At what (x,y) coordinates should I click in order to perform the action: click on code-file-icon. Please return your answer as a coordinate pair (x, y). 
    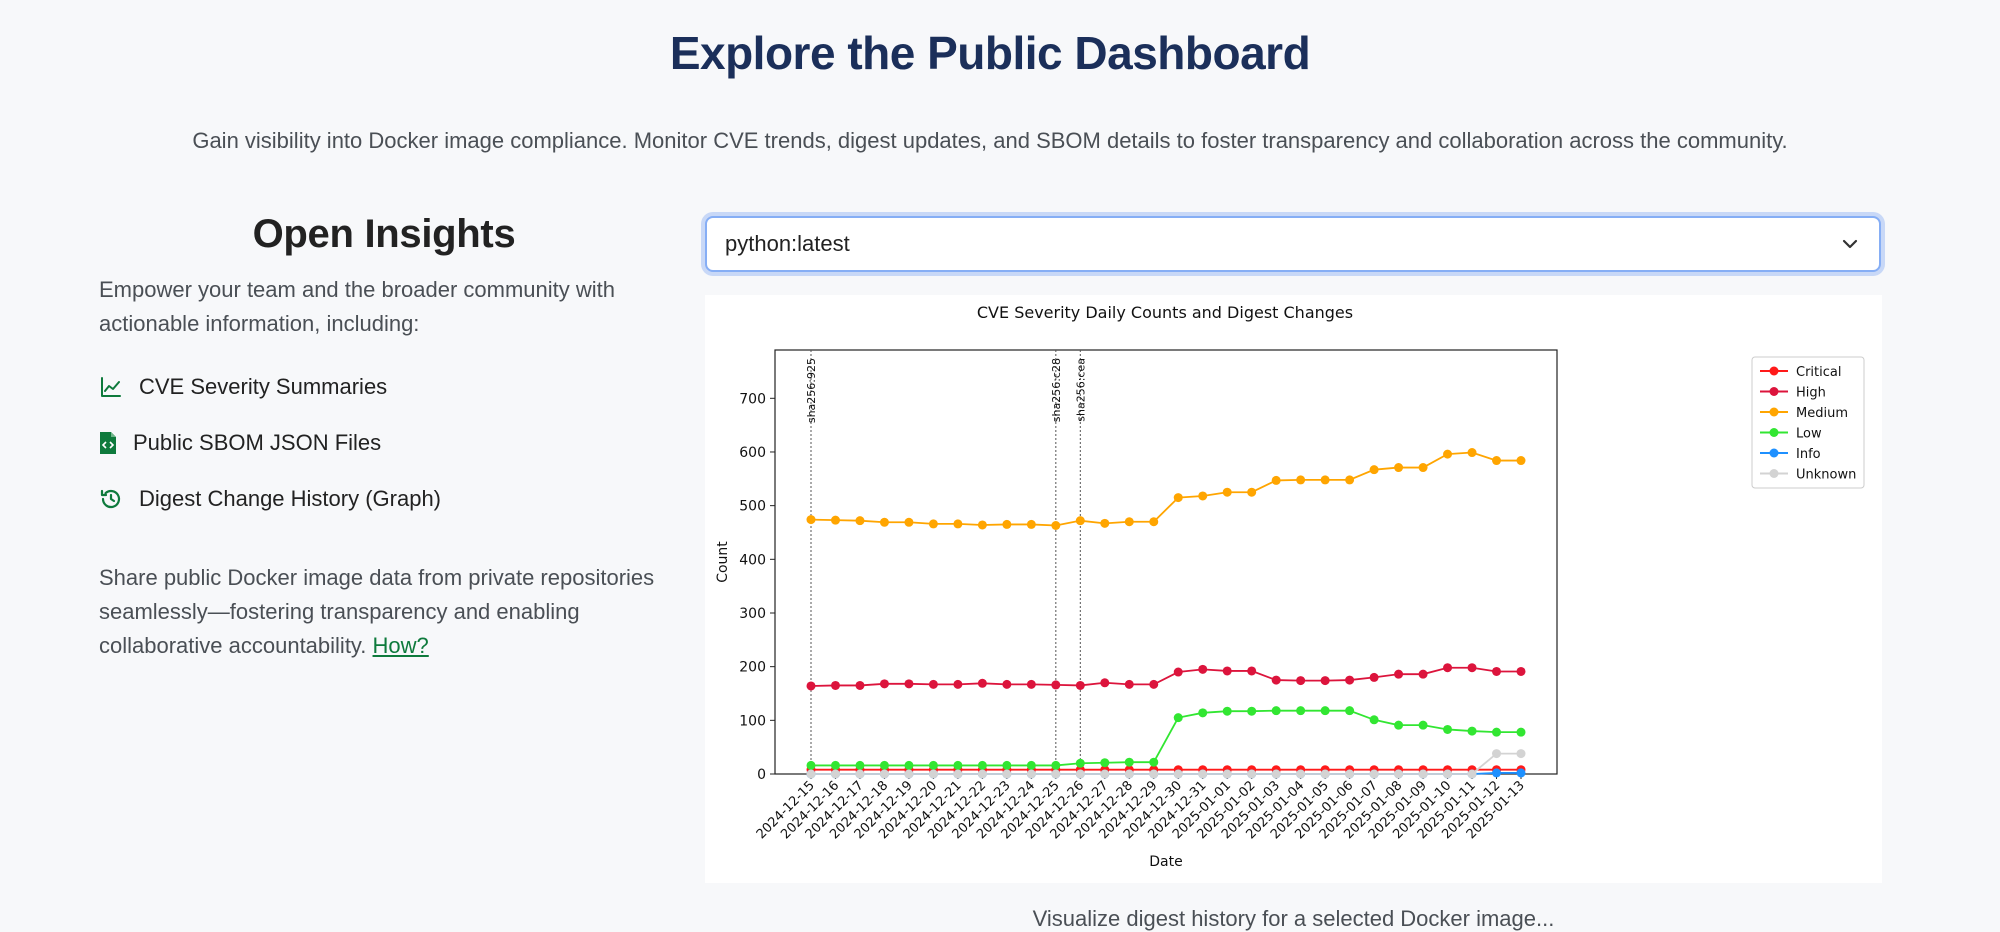
    Looking at the image, I should click on (108, 443).